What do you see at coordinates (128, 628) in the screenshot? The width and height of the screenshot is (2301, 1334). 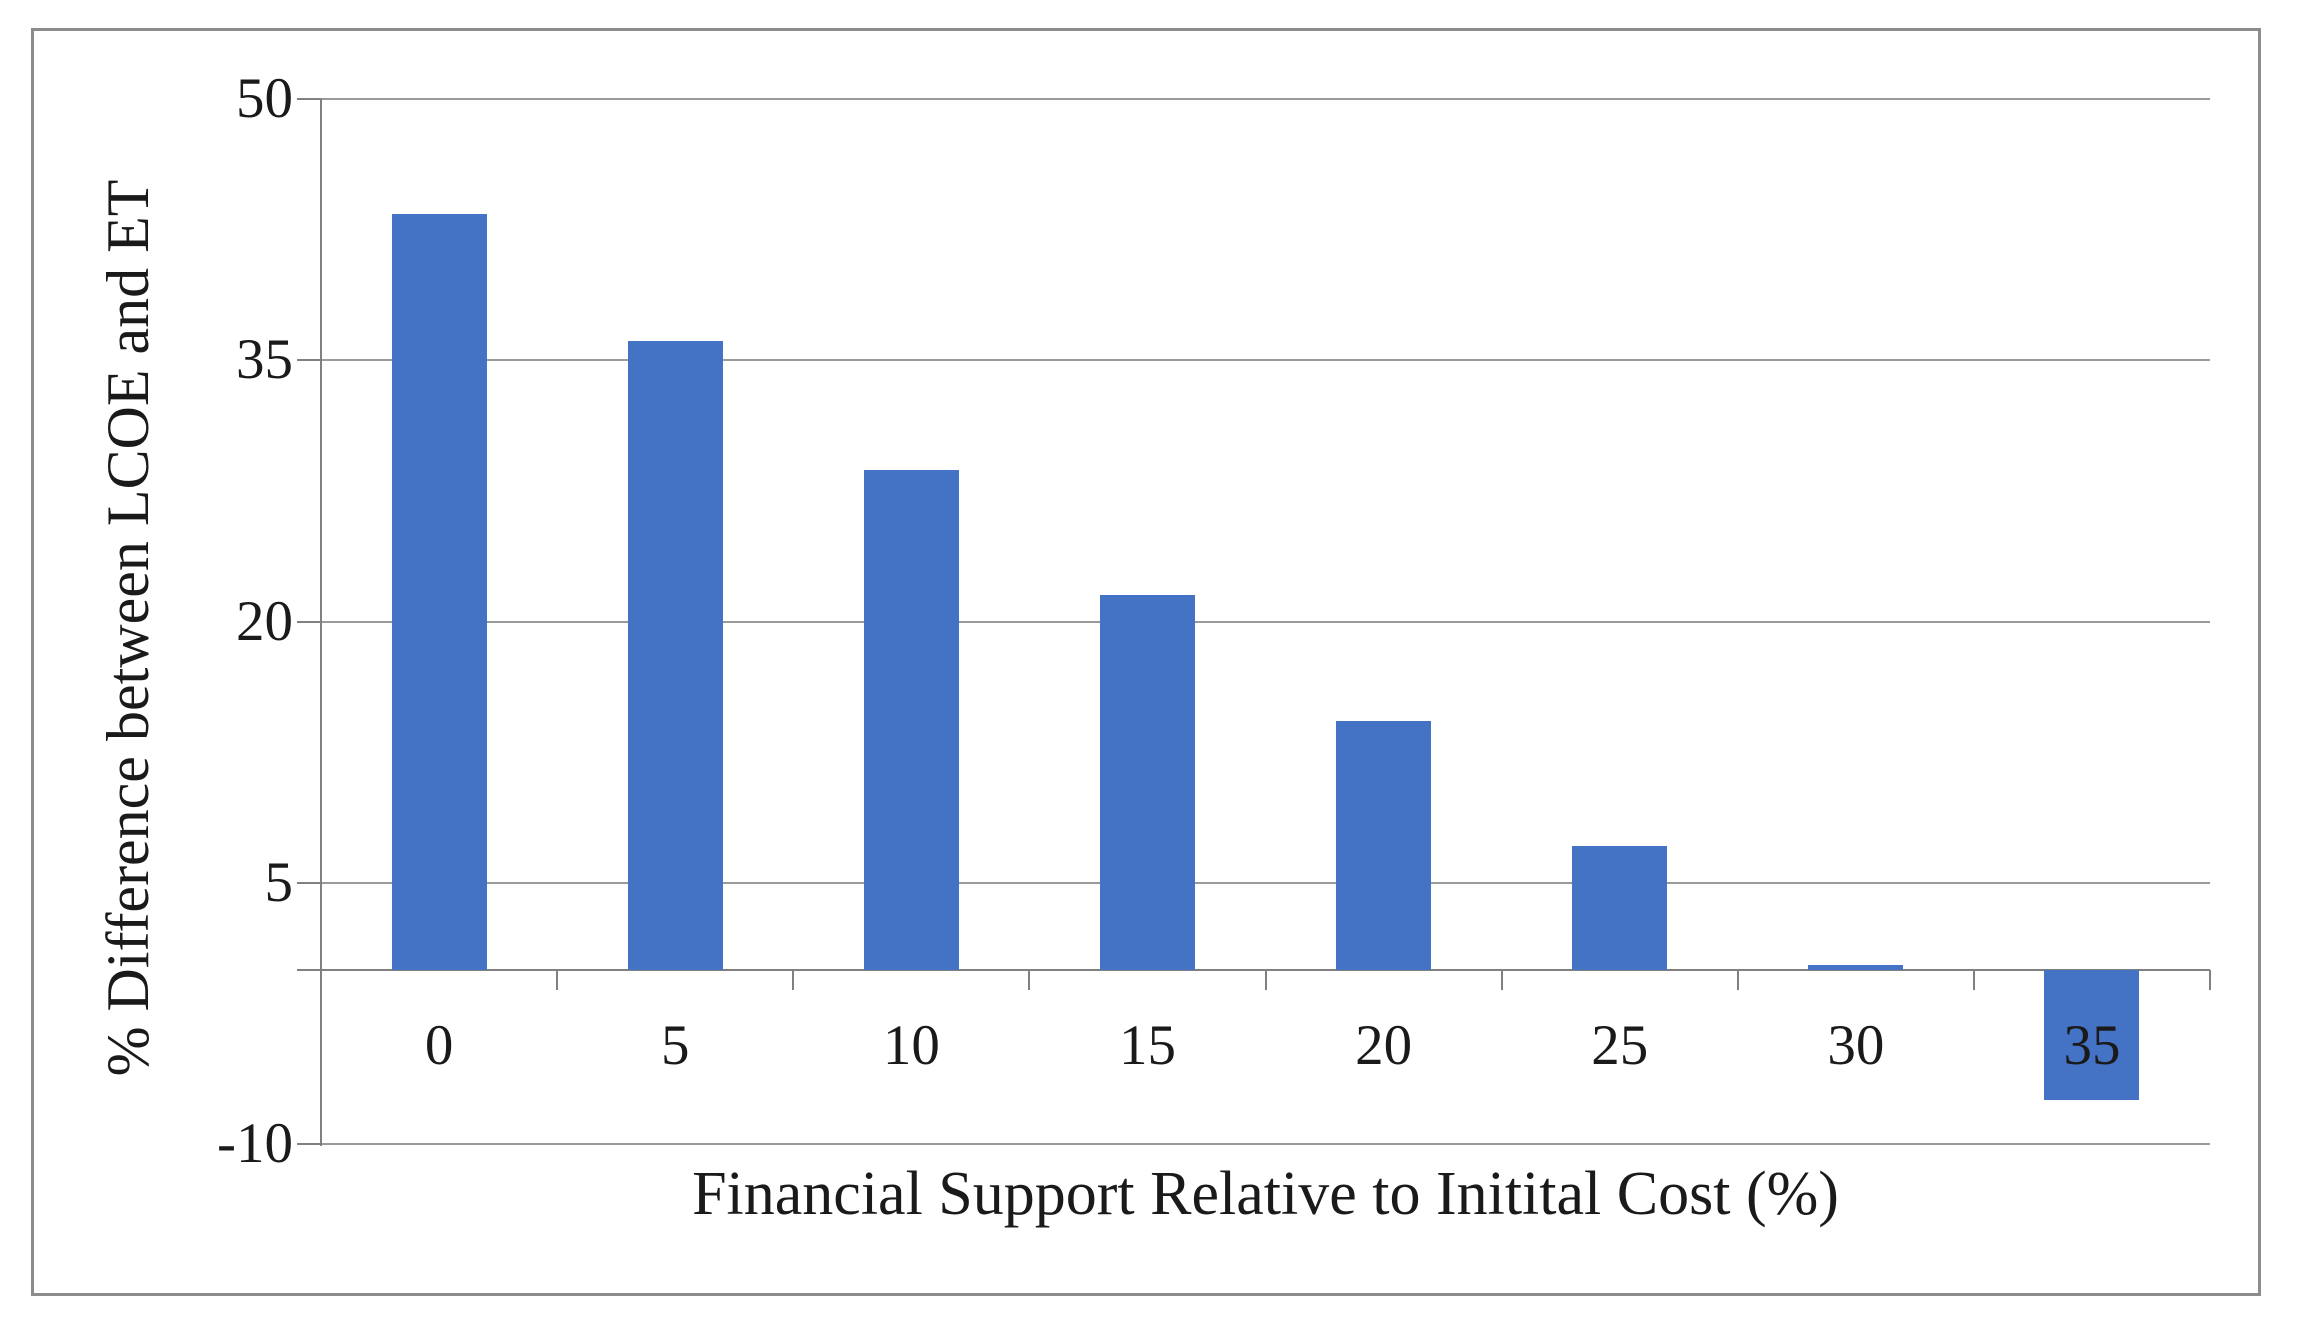 I see `y-axis-title: % Difference between LCOE and ET` at bounding box center [128, 628].